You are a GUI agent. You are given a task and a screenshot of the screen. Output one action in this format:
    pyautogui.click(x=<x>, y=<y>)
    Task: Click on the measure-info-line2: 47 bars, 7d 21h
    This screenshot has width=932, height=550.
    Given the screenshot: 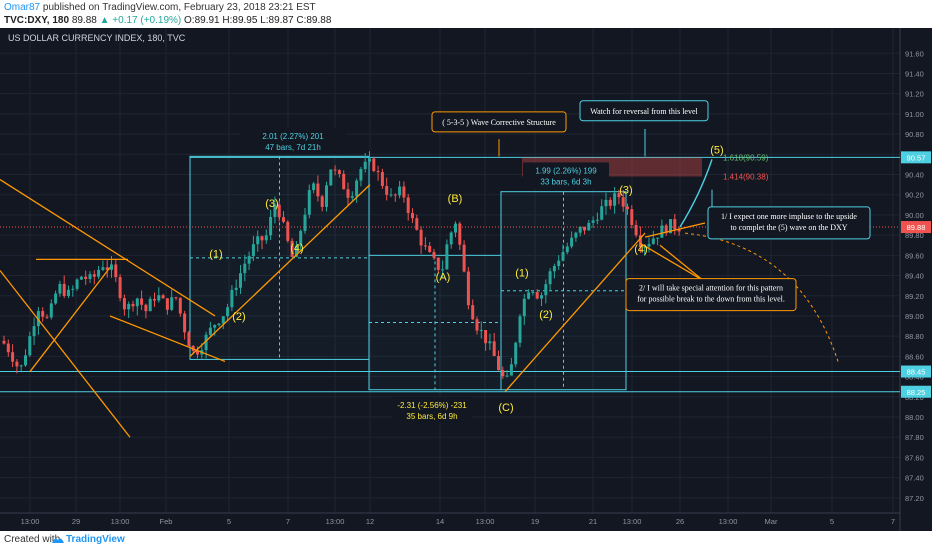 What is the action you would take?
    pyautogui.click(x=293, y=147)
    